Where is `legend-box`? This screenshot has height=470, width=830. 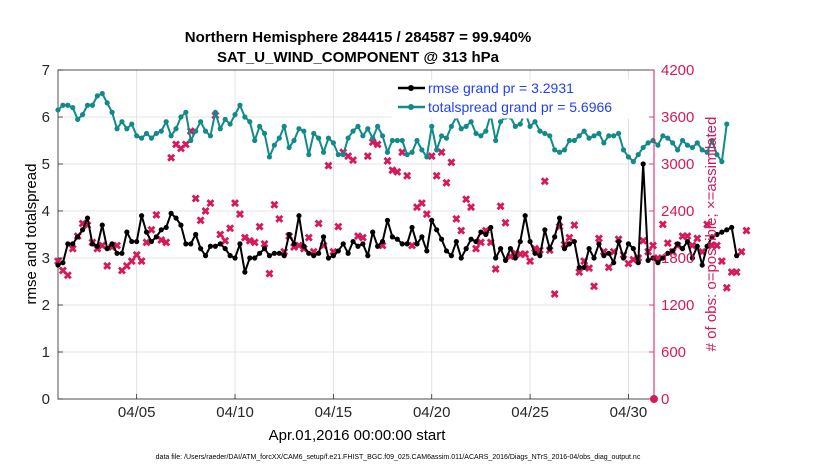 legend-box is located at coordinates (520, 99).